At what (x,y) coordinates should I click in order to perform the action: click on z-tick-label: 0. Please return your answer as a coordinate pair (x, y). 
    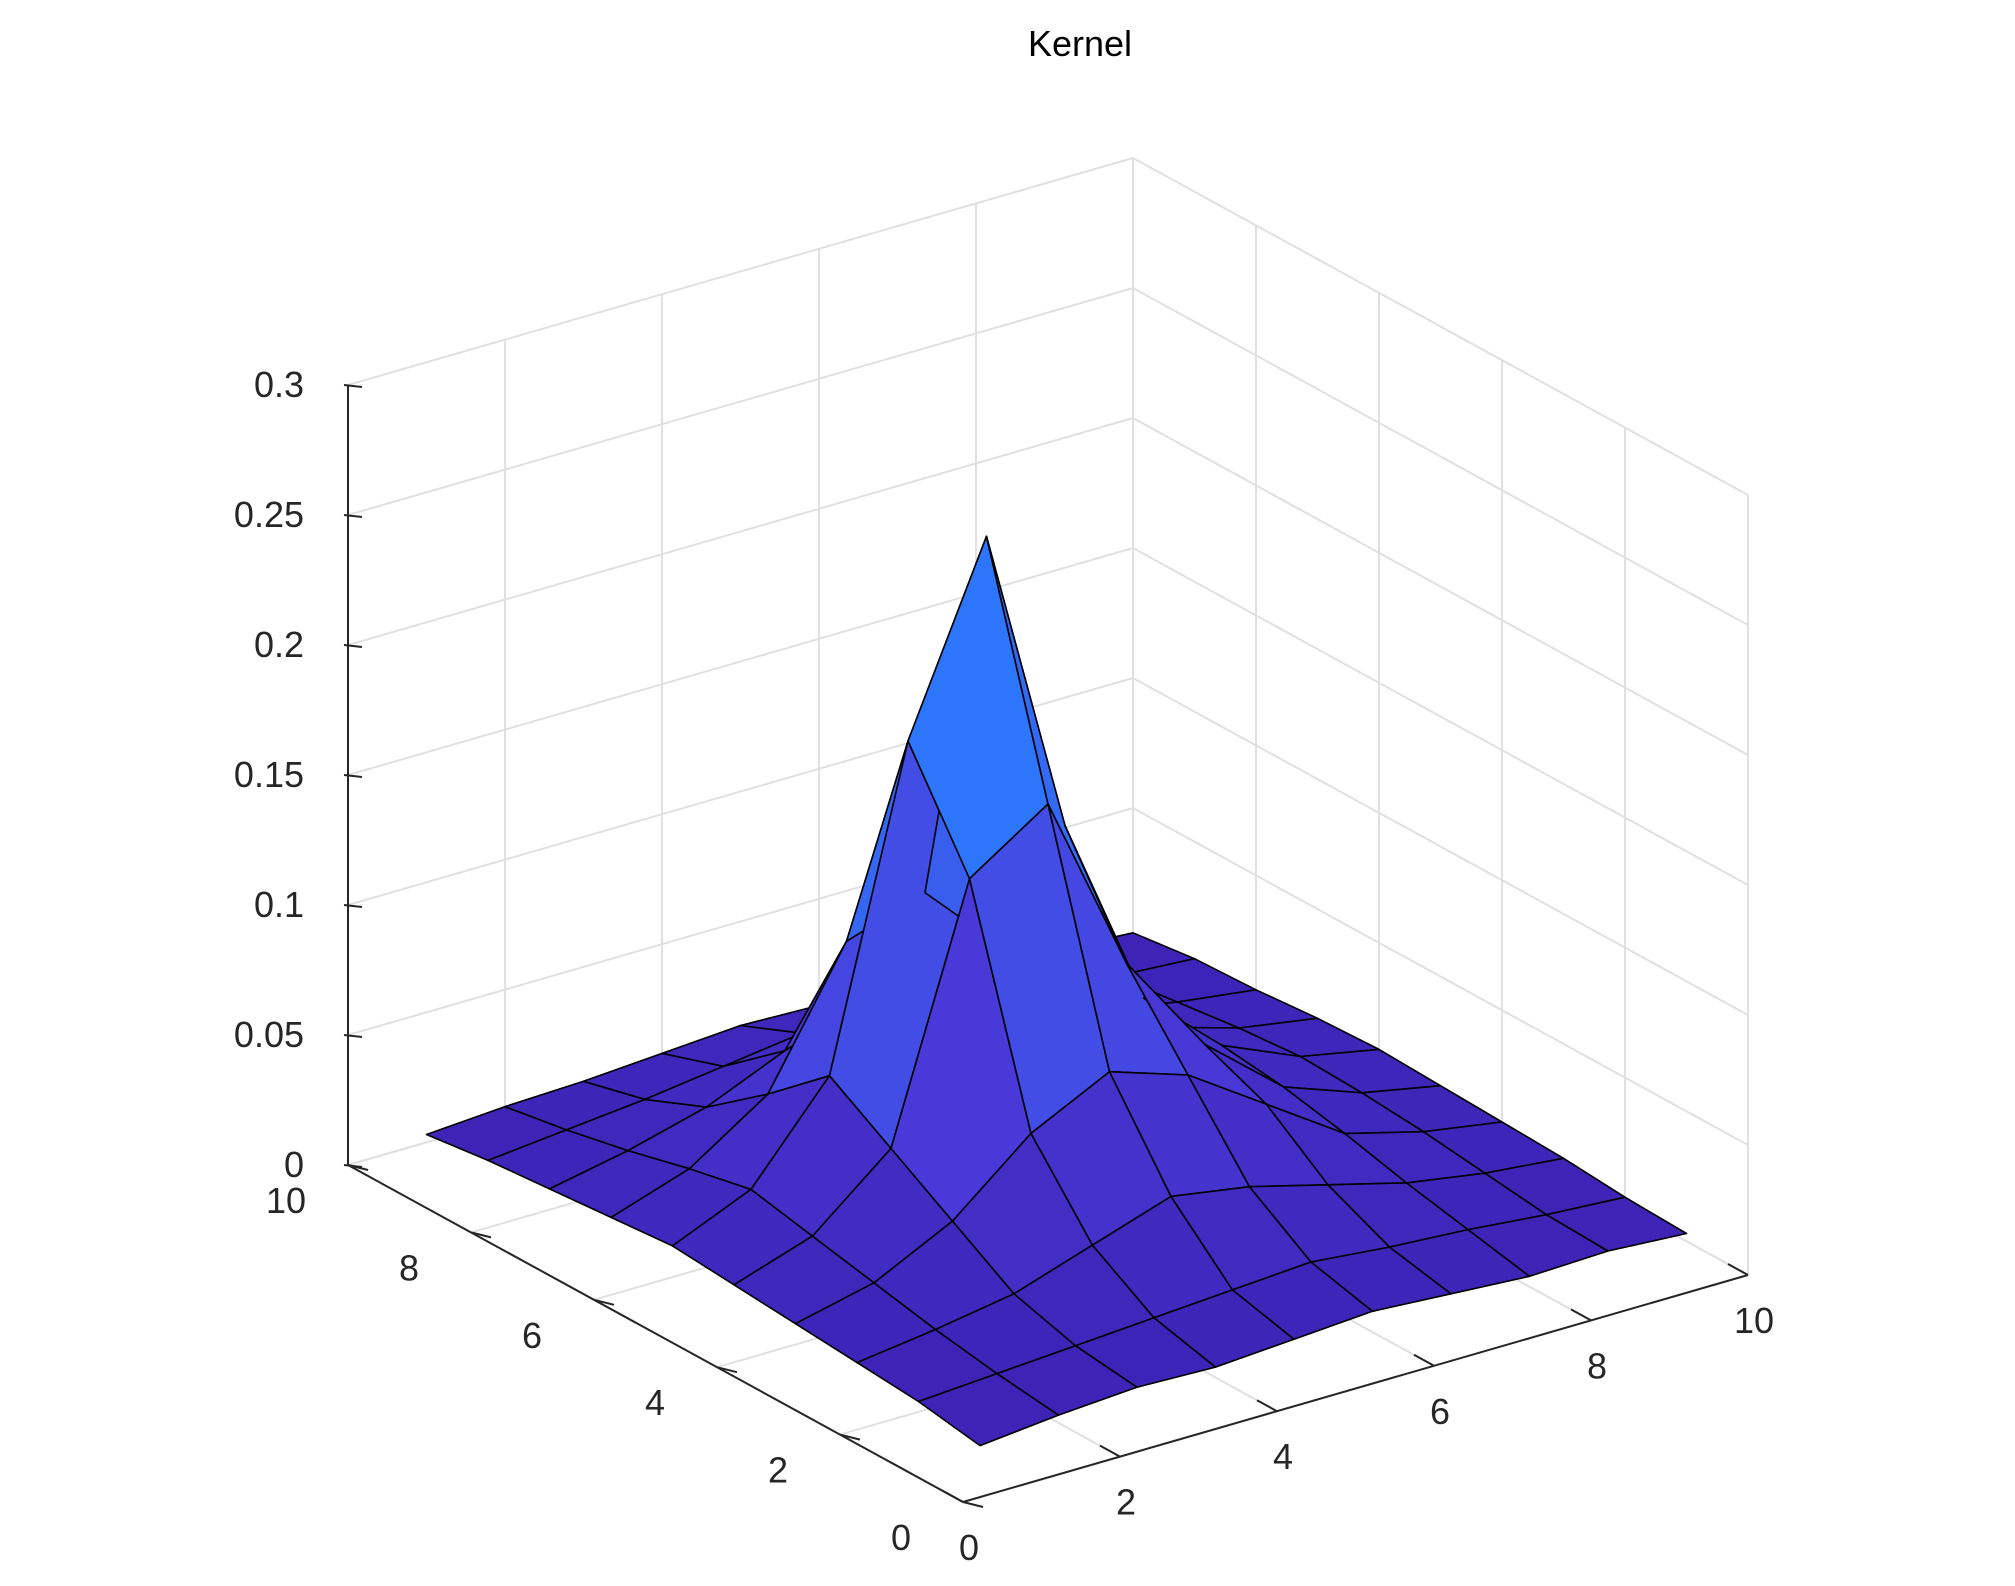
    Looking at the image, I should click on (294, 1164).